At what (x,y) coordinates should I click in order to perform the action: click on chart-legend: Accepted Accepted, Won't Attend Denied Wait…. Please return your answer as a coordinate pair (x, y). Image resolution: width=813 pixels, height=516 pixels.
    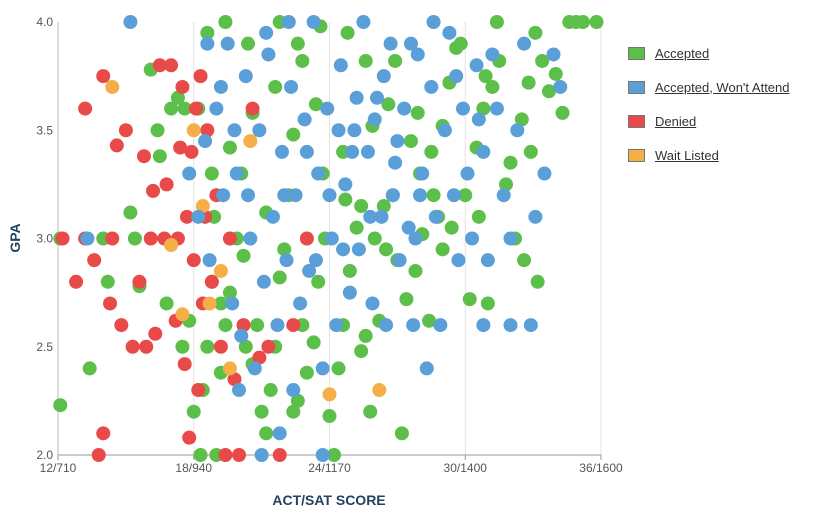
    Looking at the image, I should click on (720, 104).